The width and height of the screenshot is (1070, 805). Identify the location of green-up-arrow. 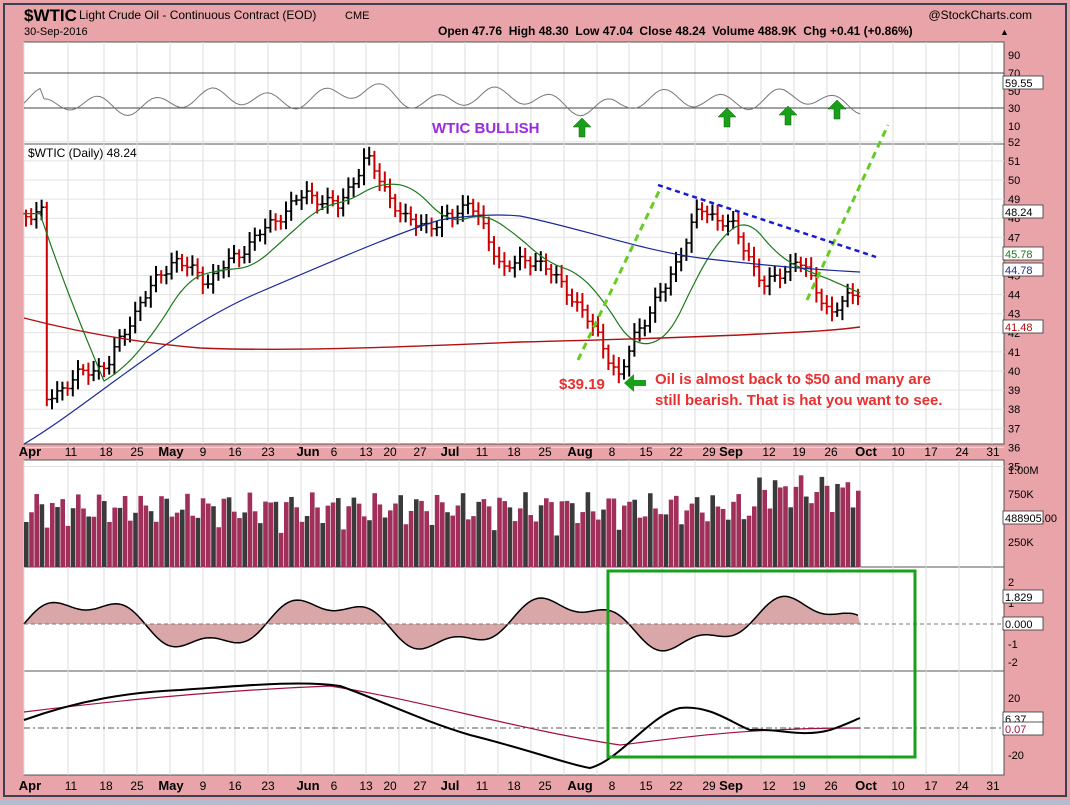
(727, 117).